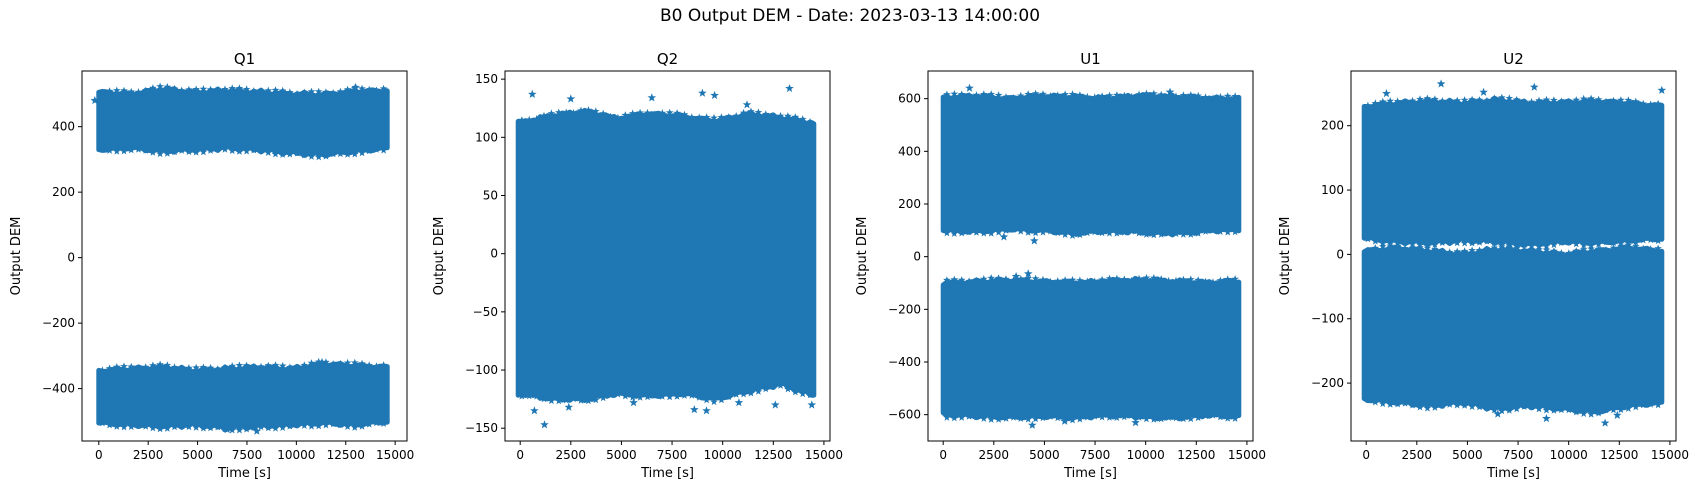  What do you see at coordinates (244, 473) in the screenshot?
I see `x-axis-label: Time [s]` at bounding box center [244, 473].